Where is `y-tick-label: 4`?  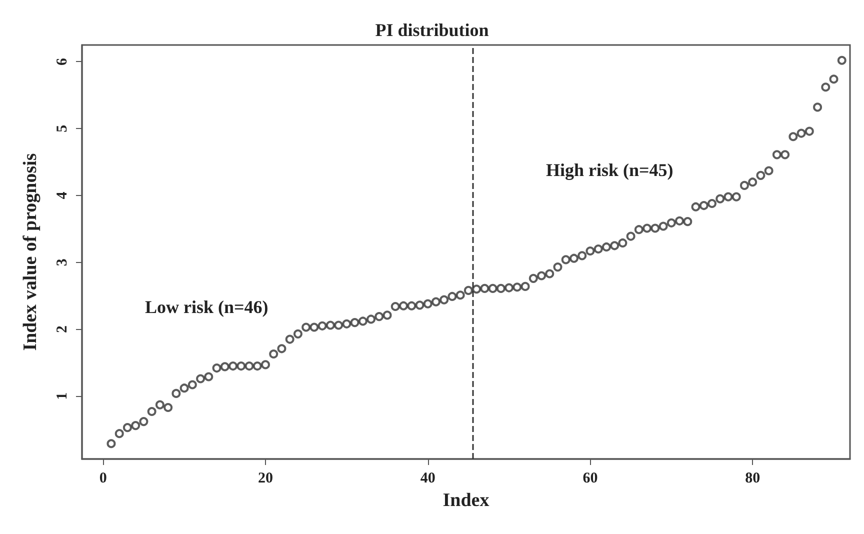
y-tick-label: 4 is located at coordinates (62, 195).